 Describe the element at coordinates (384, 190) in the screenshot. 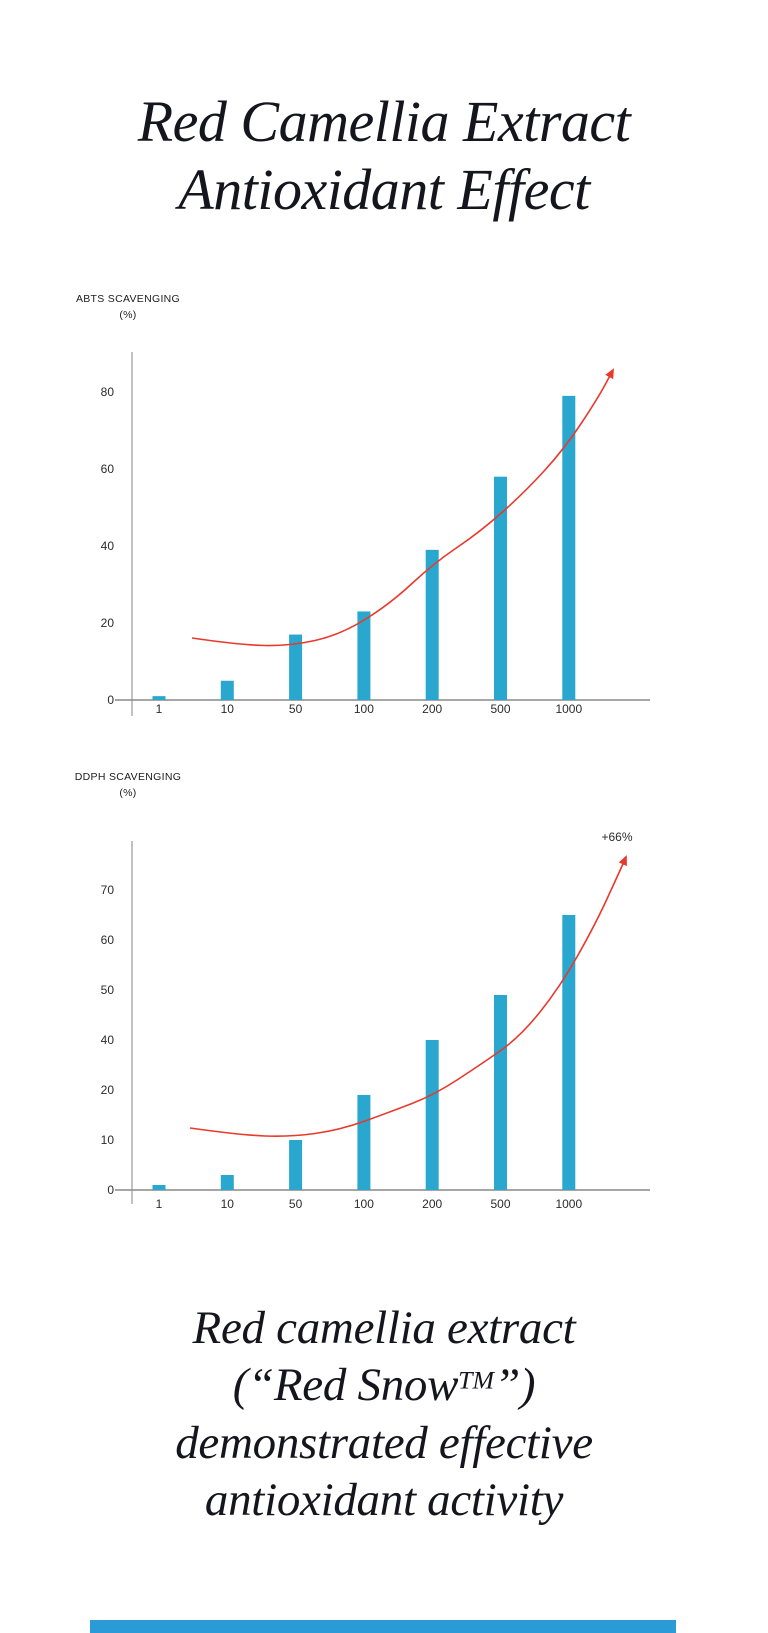

I see `page-title-line-2: Antioxidant Effect` at that location.